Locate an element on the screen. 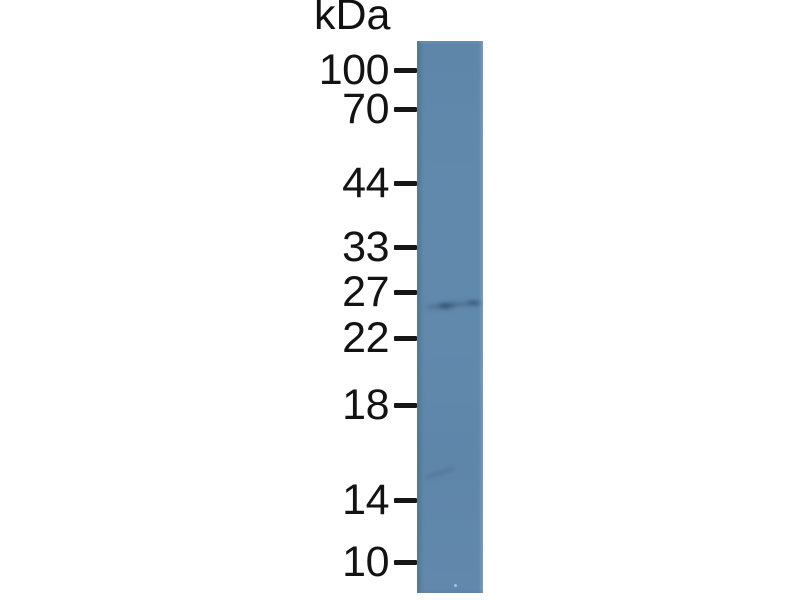 The width and height of the screenshot is (800, 600). marker-14: 14 is located at coordinates (208, 500).